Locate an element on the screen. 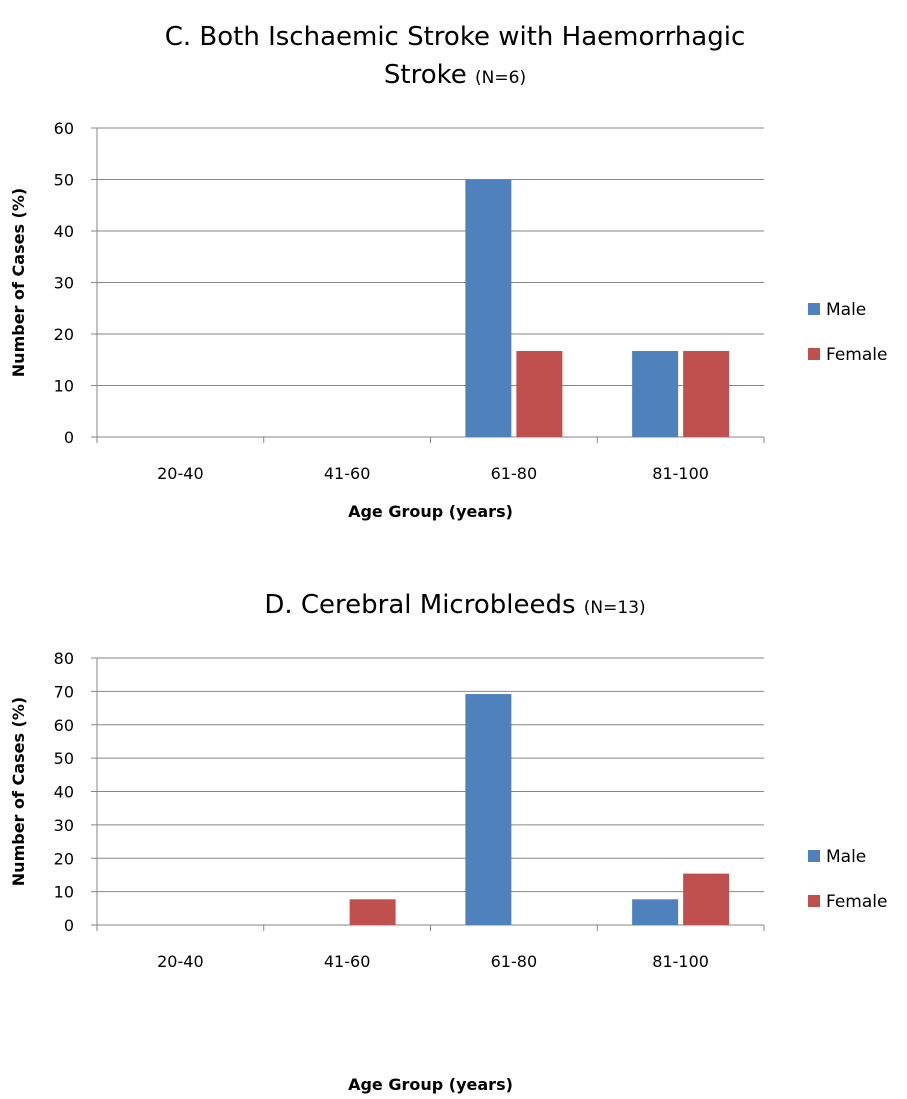  y-tick-label: 80 is located at coordinates (64, 658).